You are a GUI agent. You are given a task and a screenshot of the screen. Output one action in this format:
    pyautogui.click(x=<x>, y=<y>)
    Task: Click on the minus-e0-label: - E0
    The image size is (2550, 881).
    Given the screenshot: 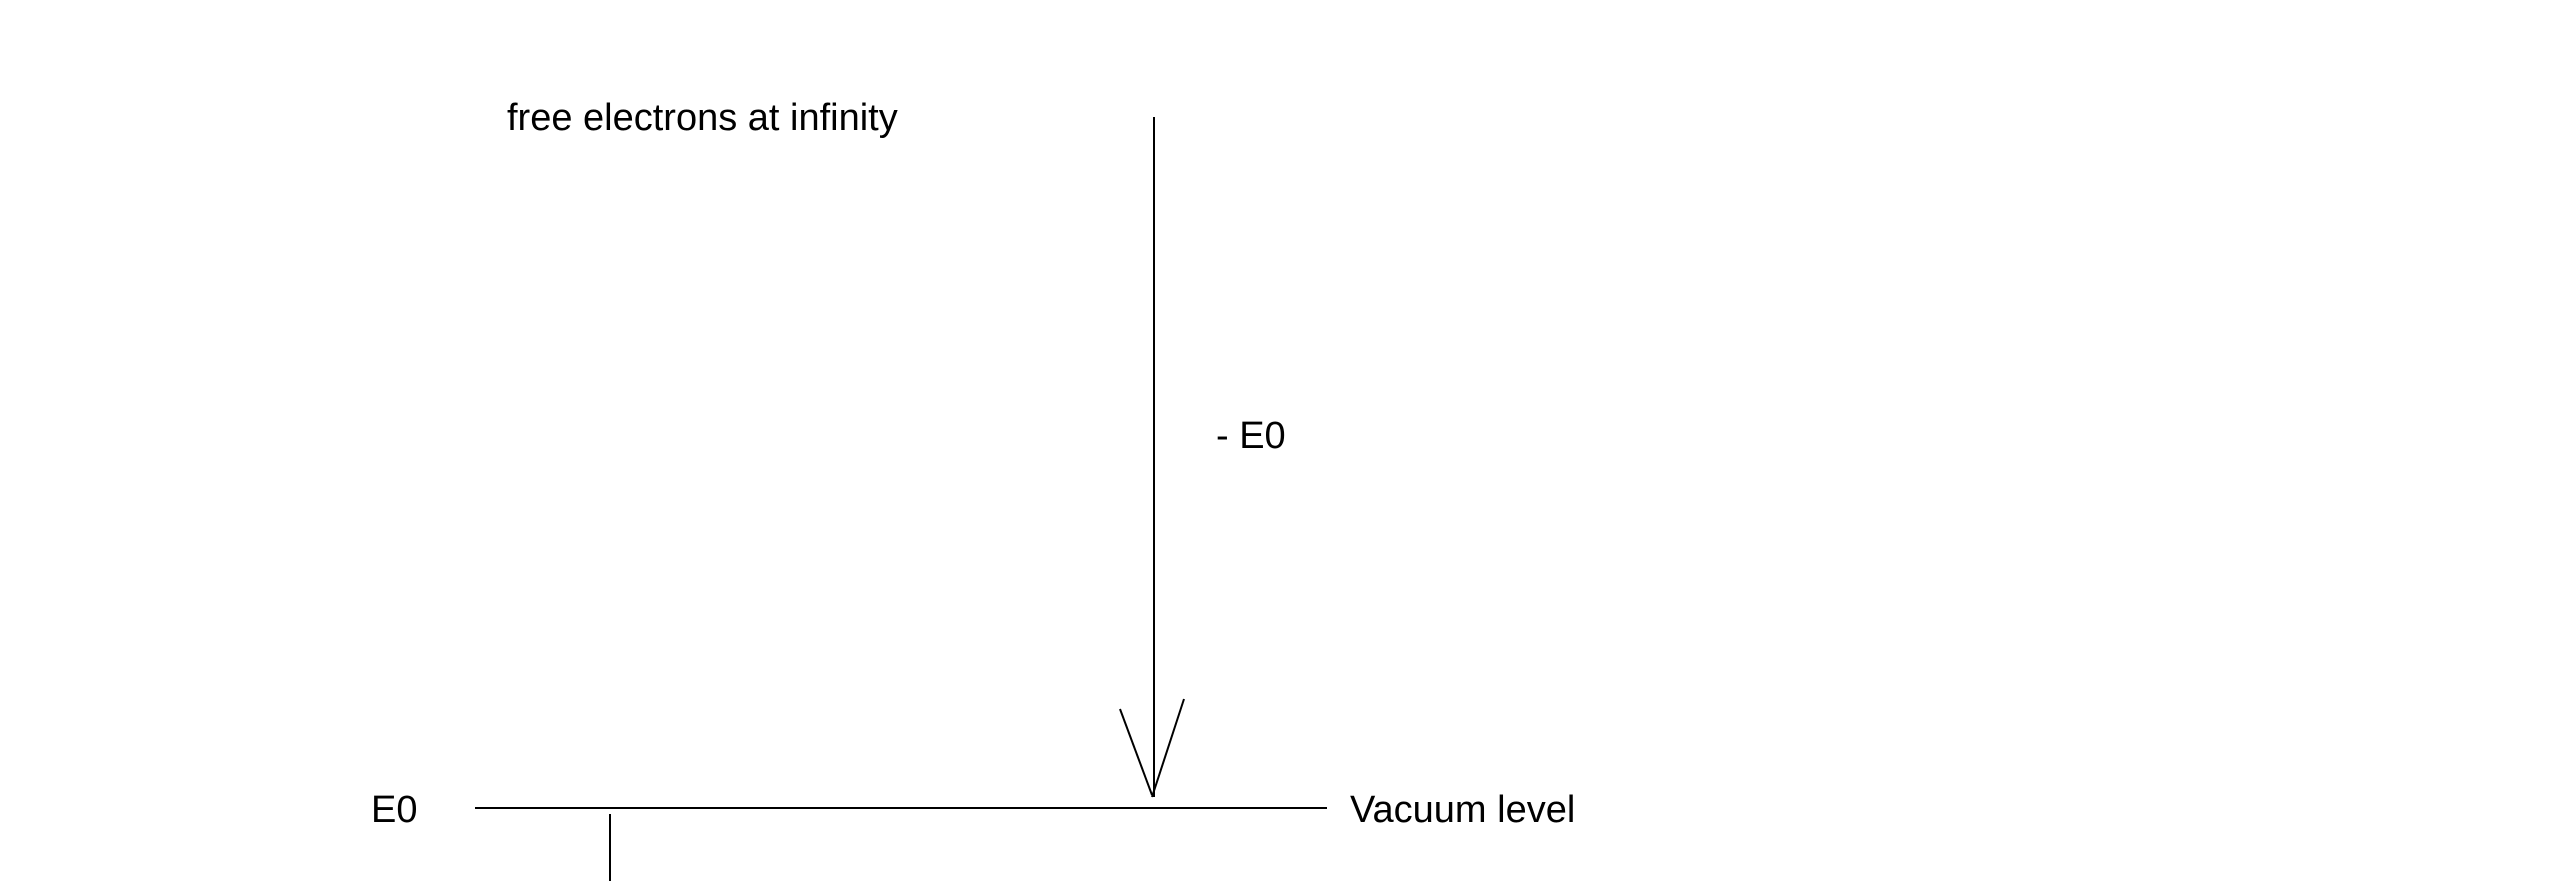 What is the action you would take?
    pyautogui.click(x=1251, y=436)
    